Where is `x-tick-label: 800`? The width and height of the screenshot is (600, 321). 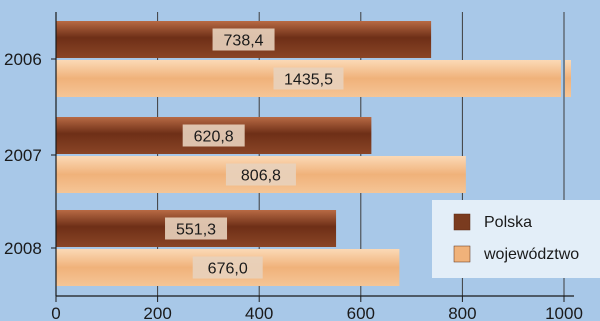 x-tick-label: 800 is located at coordinates (462, 312).